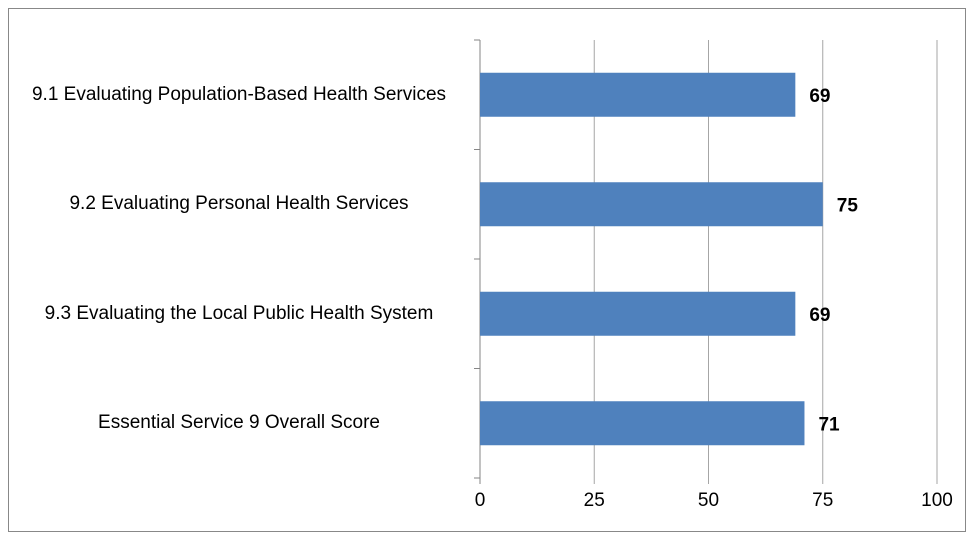  Describe the element at coordinates (822, 500) in the screenshot. I see `x-tick-label: 75` at that location.